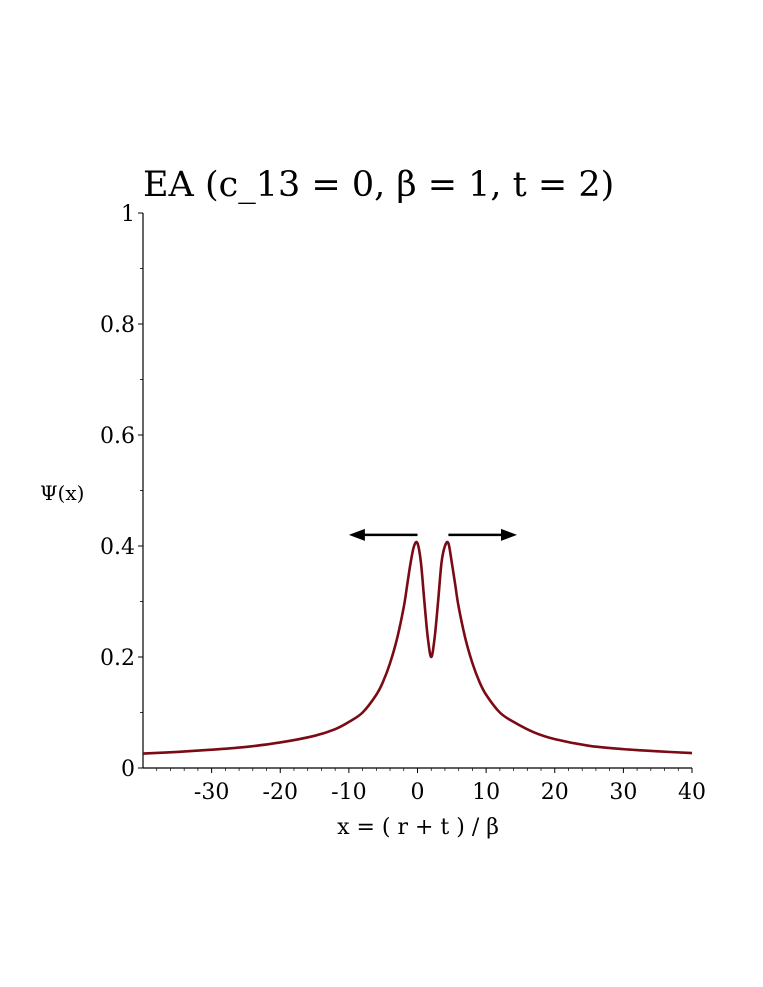 The width and height of the screenshot is (763, 987). What do you see at coordinates (117, 547) in the screenshot?
I see `y-tick-label: 0.4` at bounding box center [117, 547].